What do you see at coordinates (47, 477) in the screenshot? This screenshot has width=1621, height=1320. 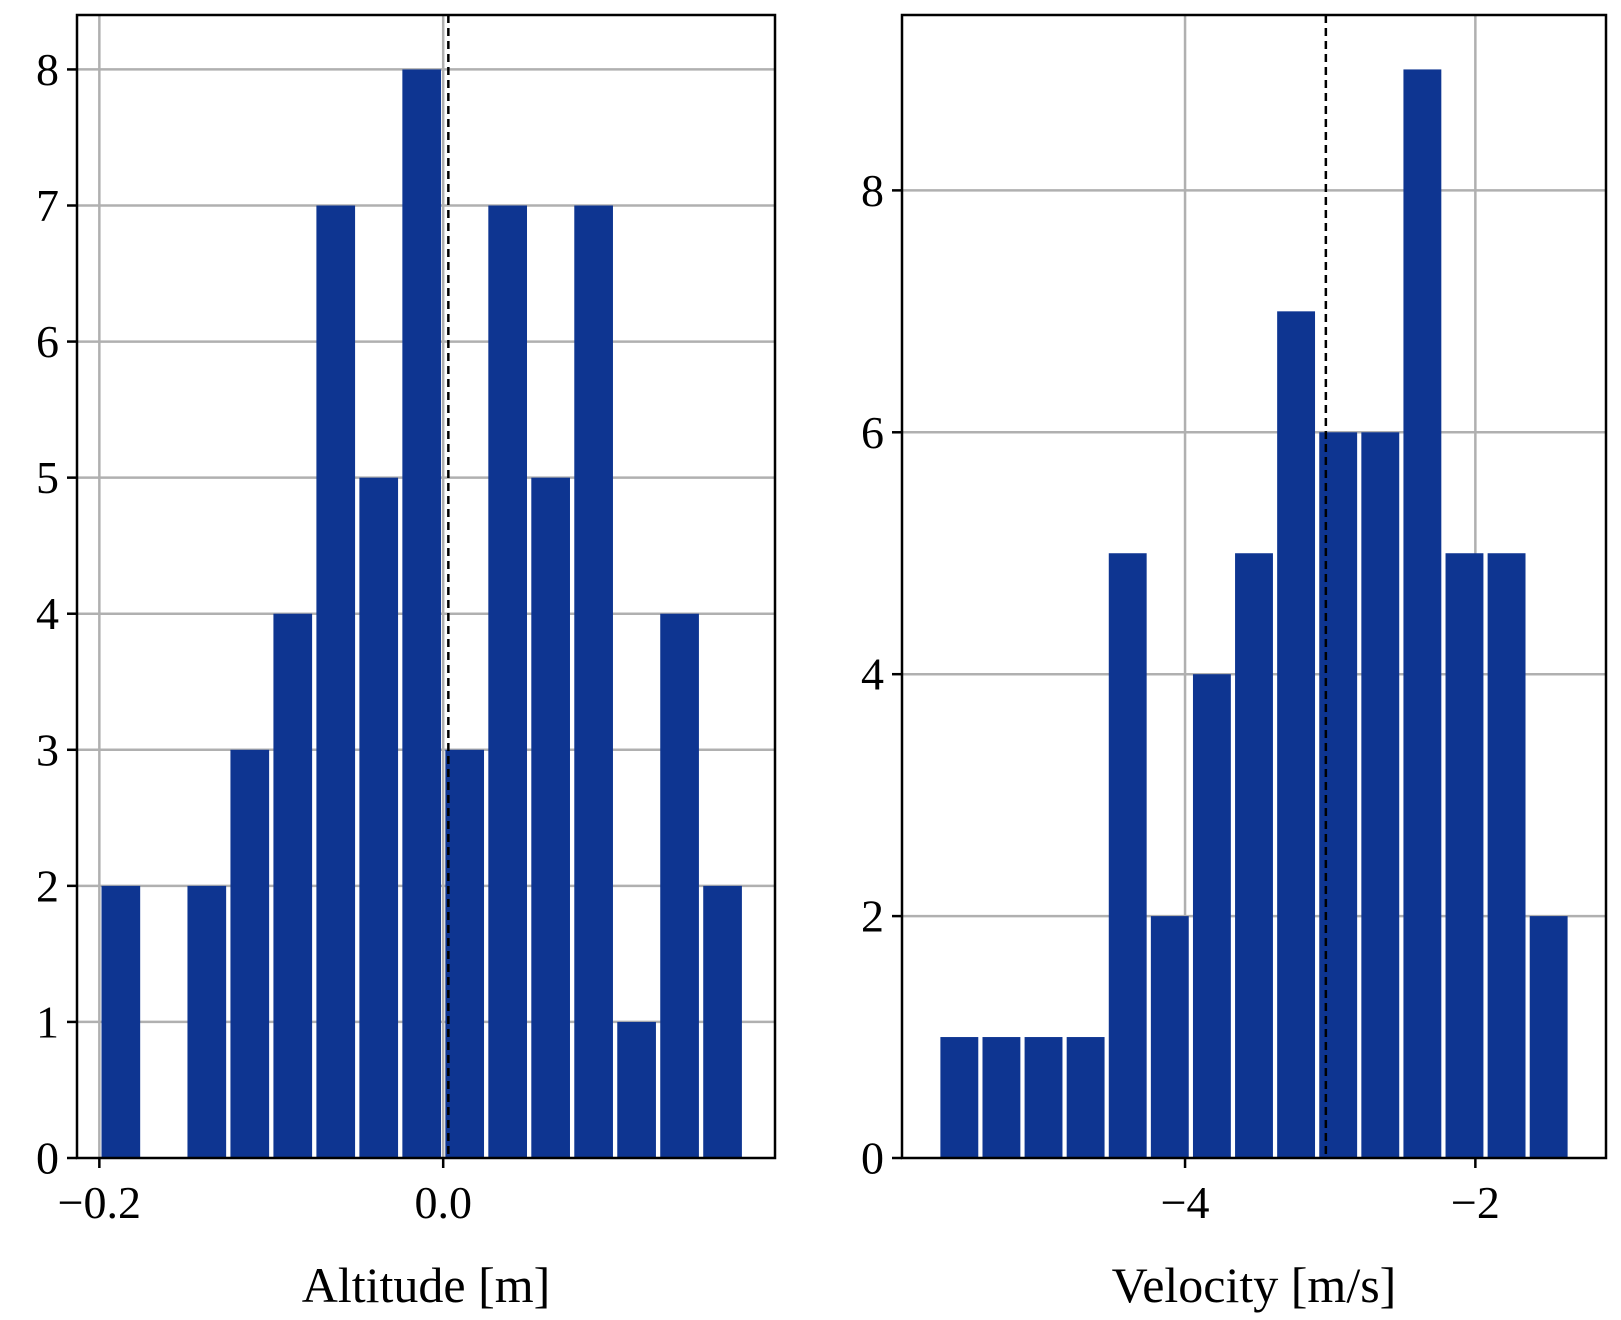 I see `y-tick-label: 5` at bounding box center [47, 477].